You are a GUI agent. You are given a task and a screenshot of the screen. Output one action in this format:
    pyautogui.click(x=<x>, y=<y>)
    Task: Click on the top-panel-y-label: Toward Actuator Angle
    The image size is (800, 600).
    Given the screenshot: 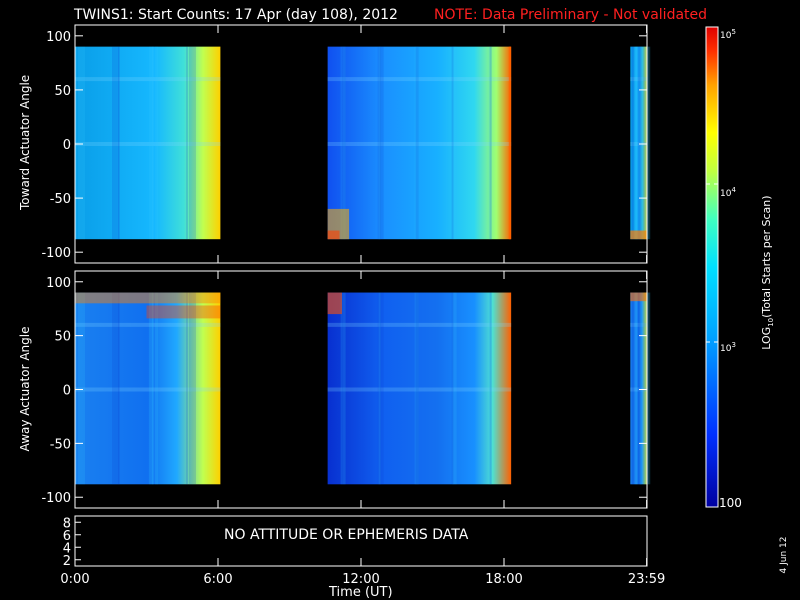 What is the action you would take?
    pyautogui.click(x=25, y=142)
    